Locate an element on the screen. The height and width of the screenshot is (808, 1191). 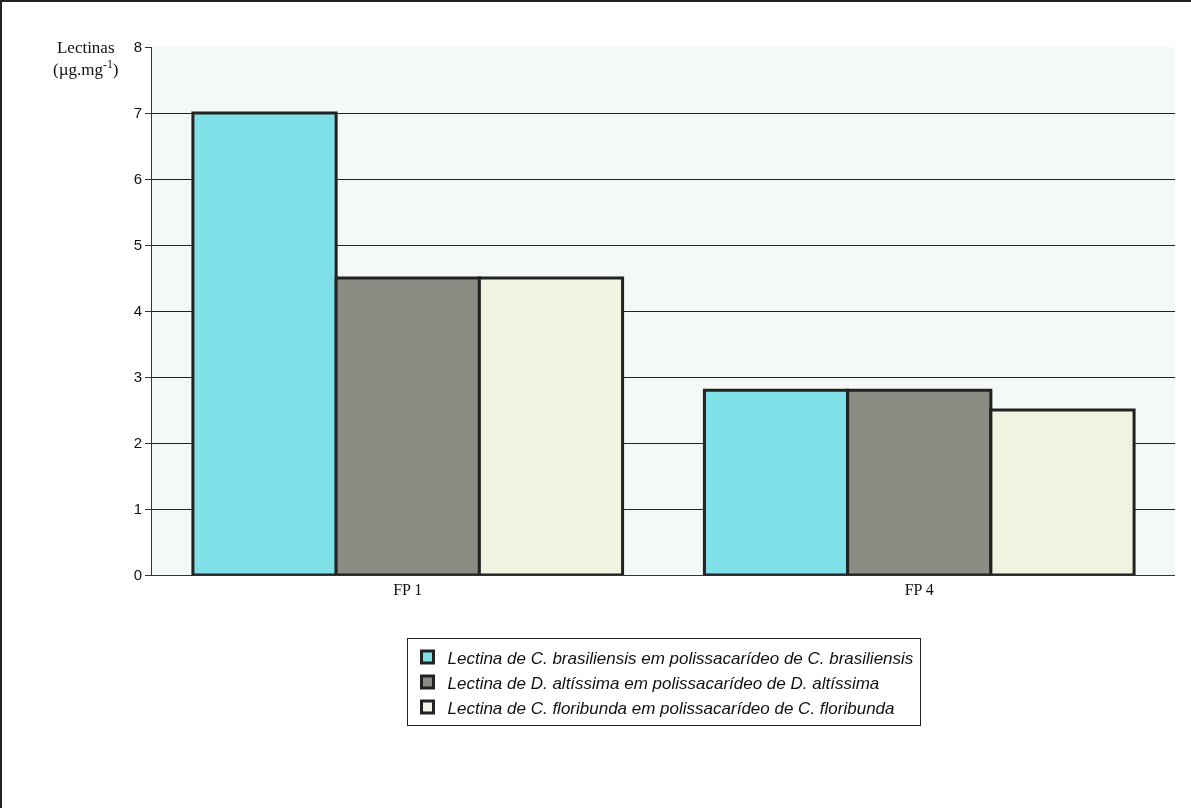
y-tick-label: 0 is located at coordinates (137, 575).